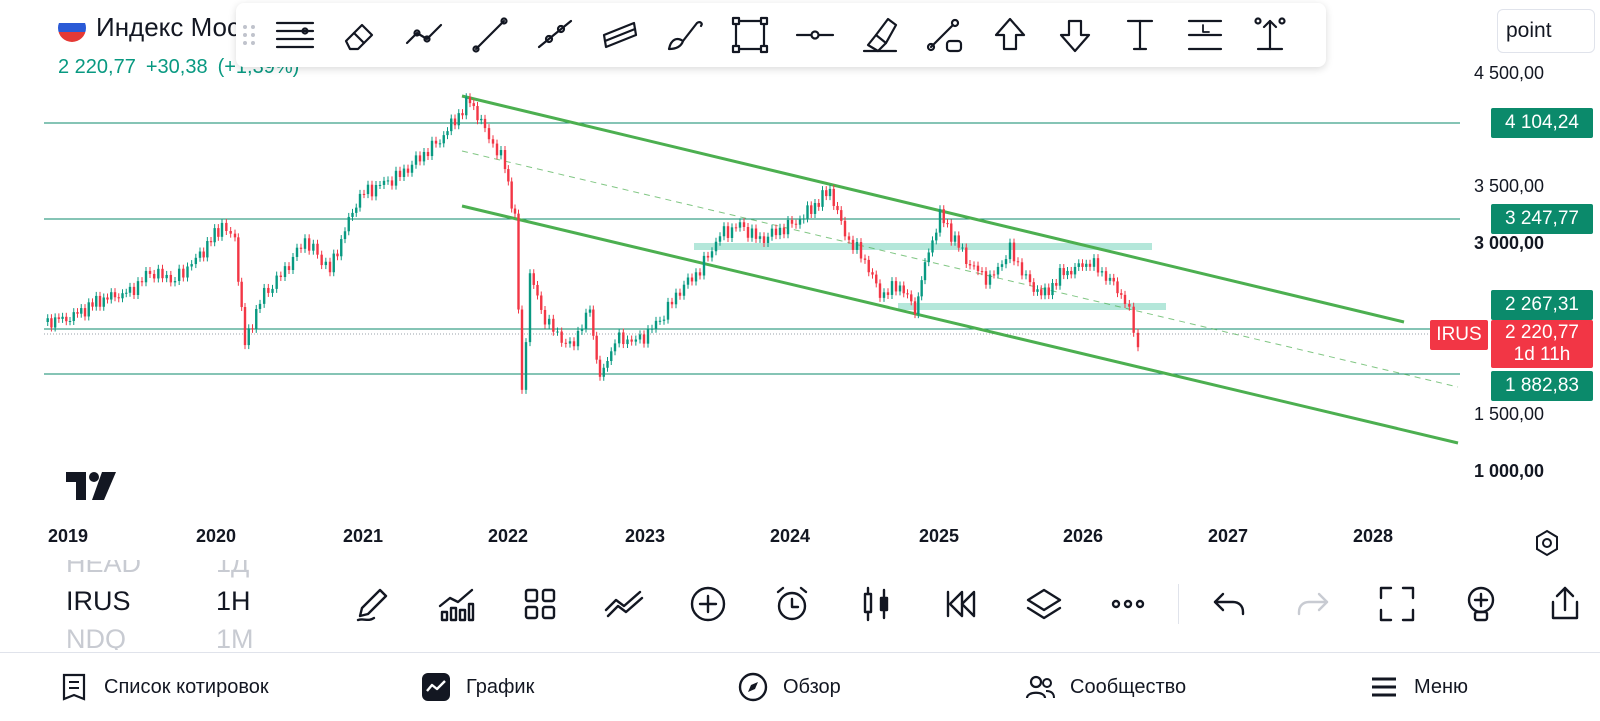  What do you see at coordinates (1547, 543) in the screenshot?
I see `chart-settings-icon` at bounding box center [1547, 543].